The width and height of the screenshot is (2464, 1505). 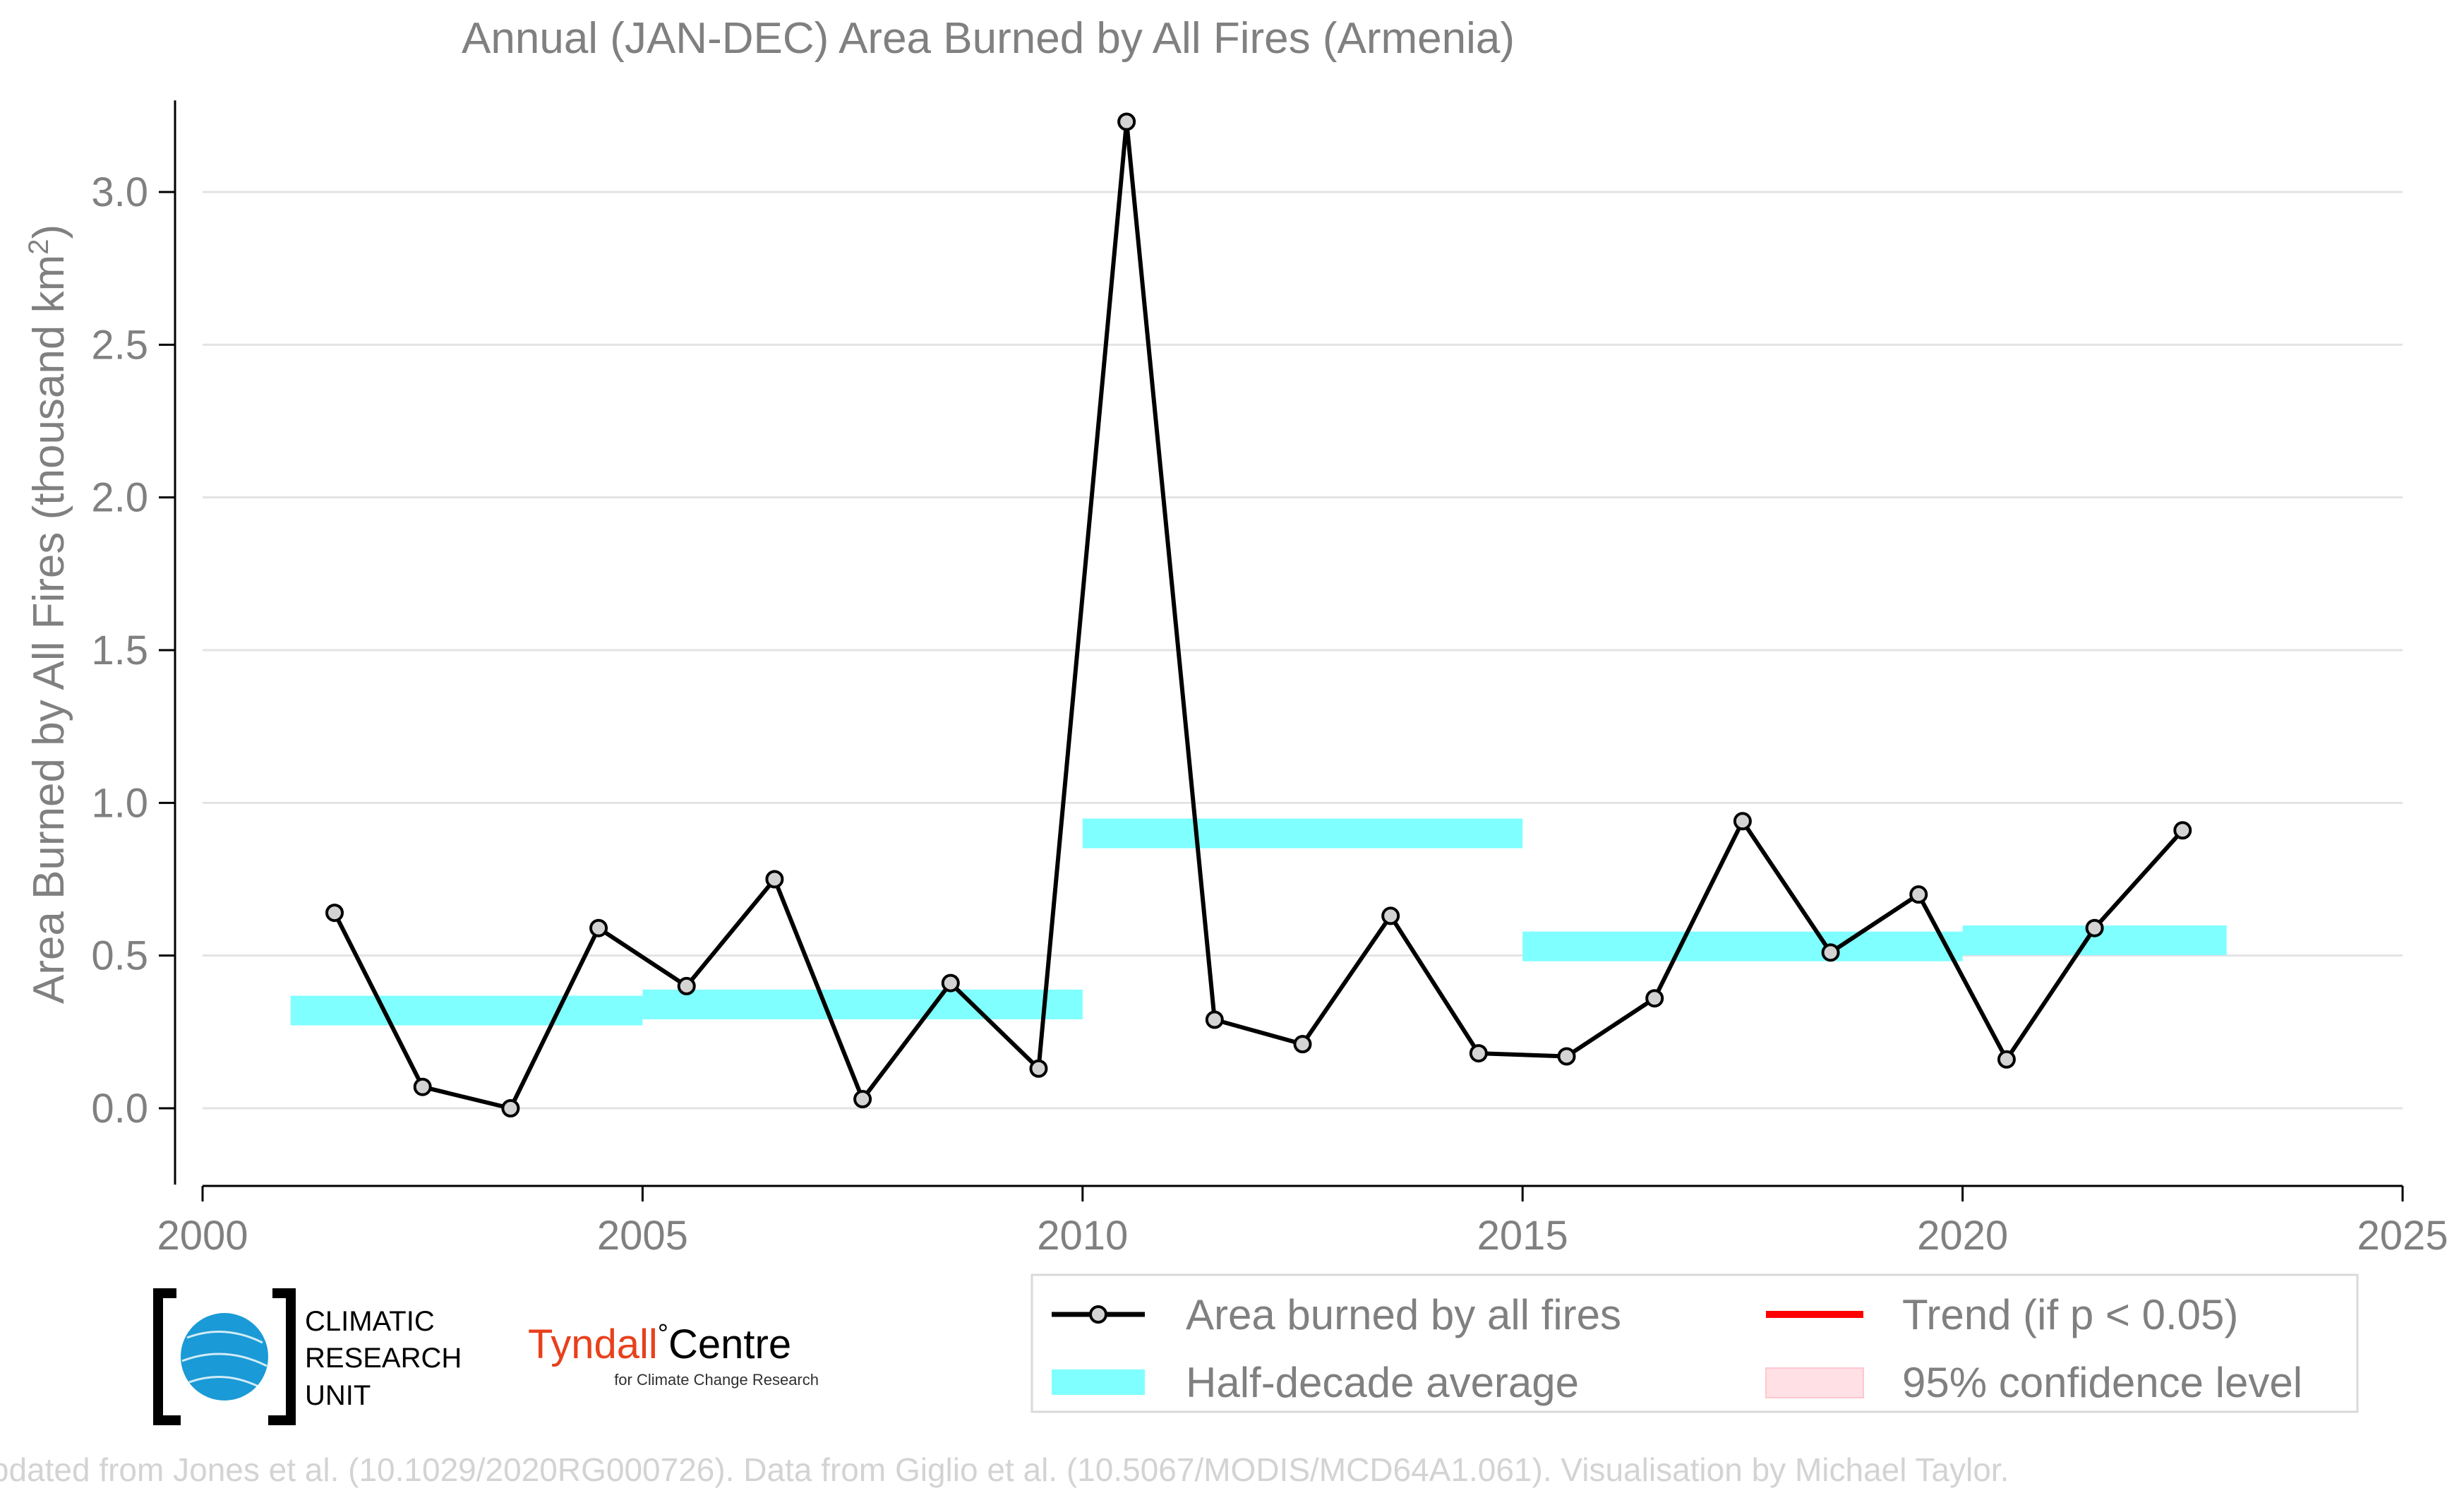 I want to click on legend-series-marker, so click(x=1098, y=1314).